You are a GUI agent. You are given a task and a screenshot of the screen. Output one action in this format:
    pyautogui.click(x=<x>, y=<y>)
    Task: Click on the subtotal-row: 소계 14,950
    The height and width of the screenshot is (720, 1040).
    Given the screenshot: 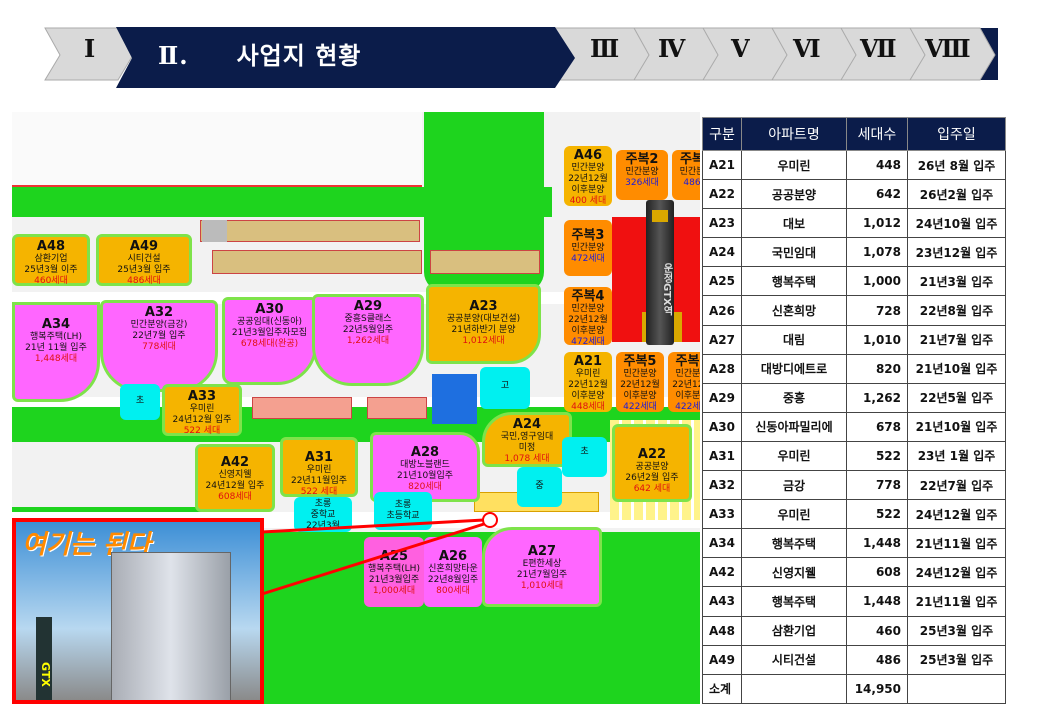 What is the action you would take?
    pyautogui.click(x=854, y=688)
    